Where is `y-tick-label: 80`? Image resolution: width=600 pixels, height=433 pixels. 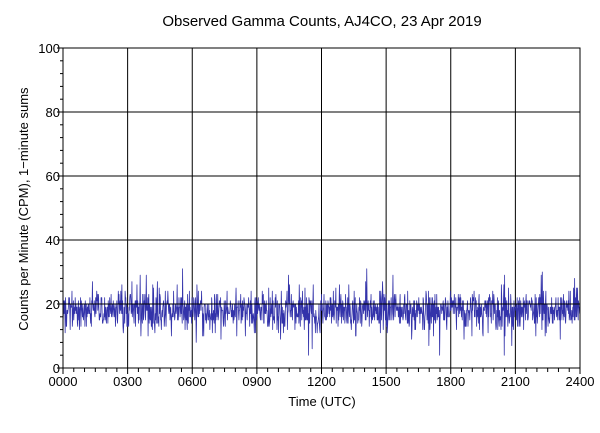 y-tick-label: 80 is located at coordinates (53, 112).